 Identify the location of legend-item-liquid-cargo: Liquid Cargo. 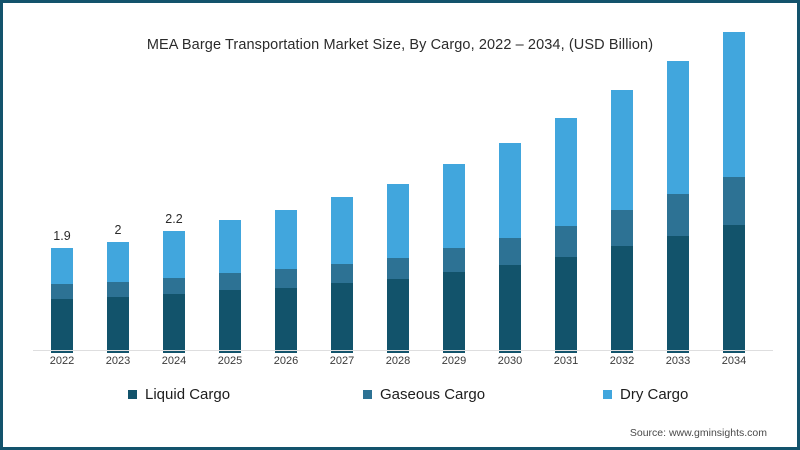
(179, 394).